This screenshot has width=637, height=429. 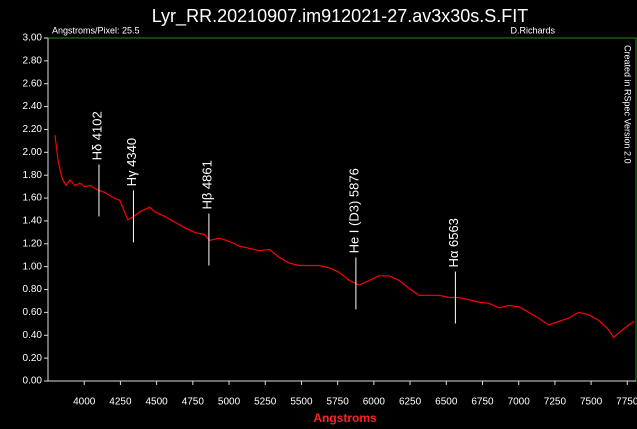 What do you see at coordinates (33, 38) in the screenshot?
I see `y-tick-label: 3.00` at bounding box center [33, 38].